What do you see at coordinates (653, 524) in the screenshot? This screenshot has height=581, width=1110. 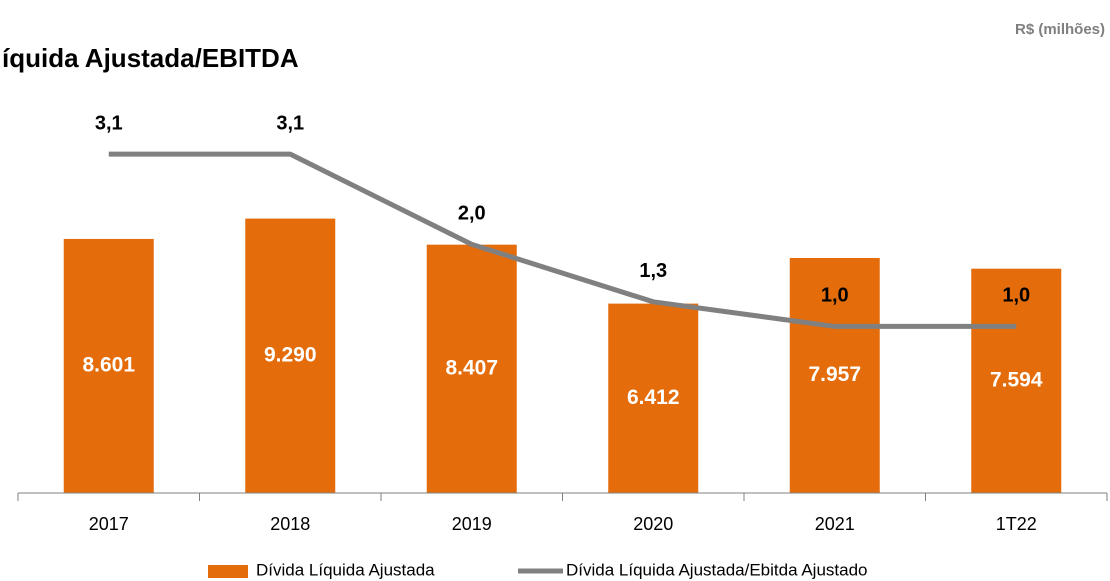 I see `x-tick-label: 2020` at bounding box center [653, 524].